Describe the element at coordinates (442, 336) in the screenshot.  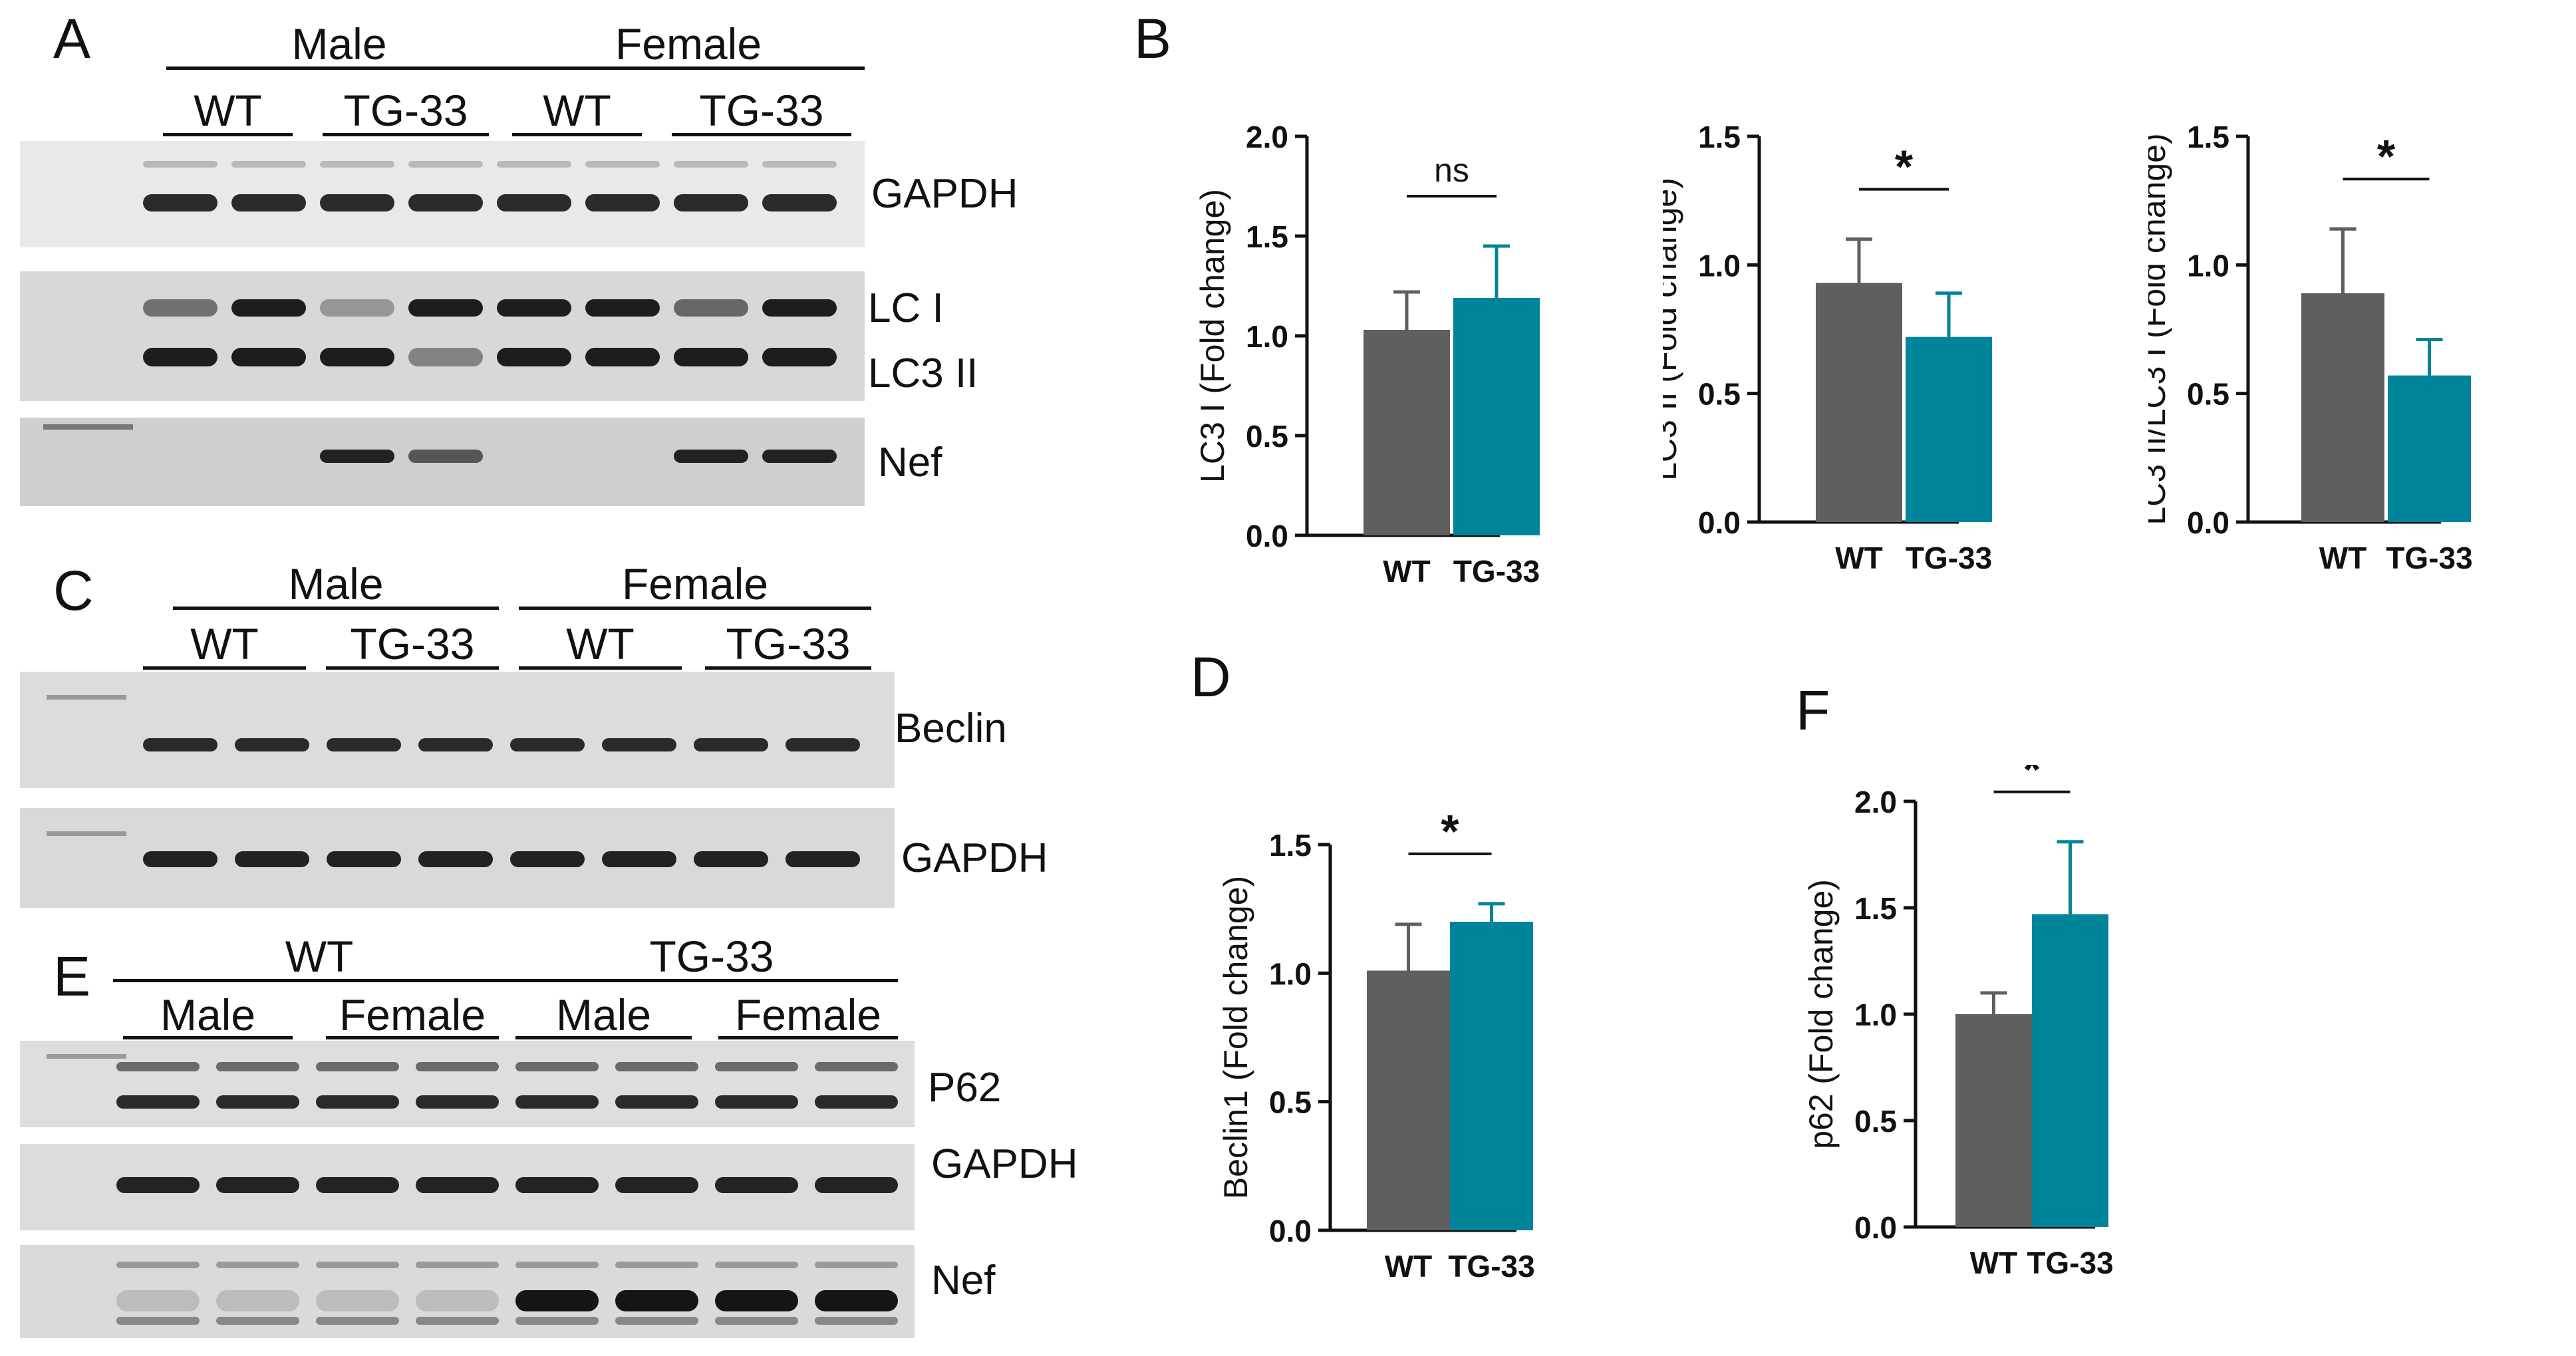
I see `blot-lc3-a` at that location.